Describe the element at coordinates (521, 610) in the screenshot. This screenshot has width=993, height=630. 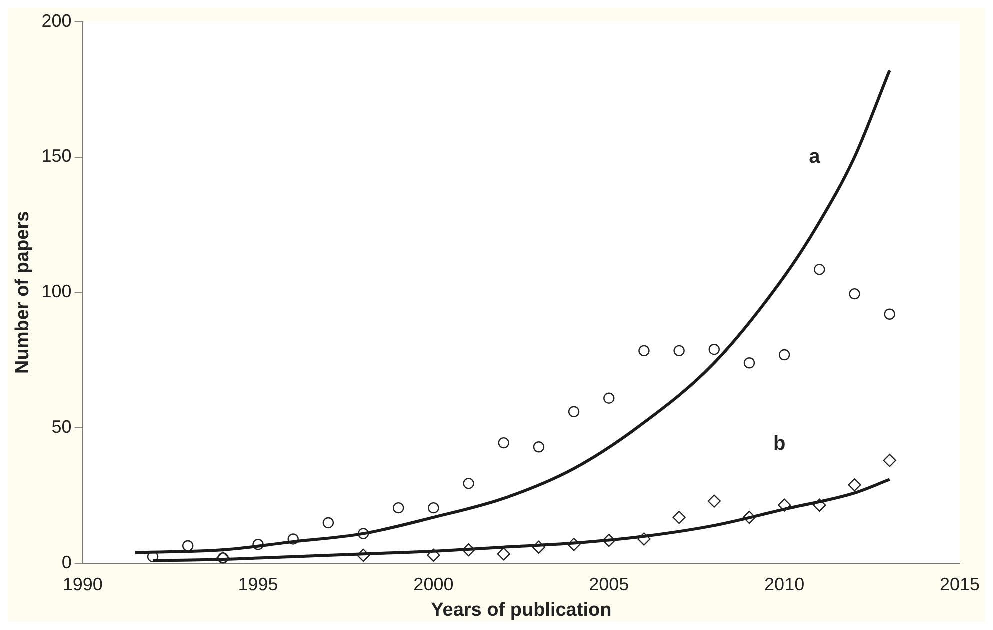
I see `x-axis-title: Years of publication` at that location.